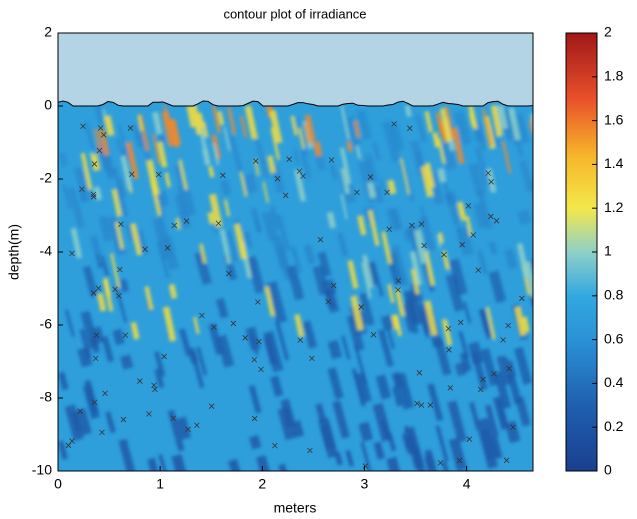 The image size is (637, 519). I want to click on colorbar-tick-label: 2, so click(608, 32).